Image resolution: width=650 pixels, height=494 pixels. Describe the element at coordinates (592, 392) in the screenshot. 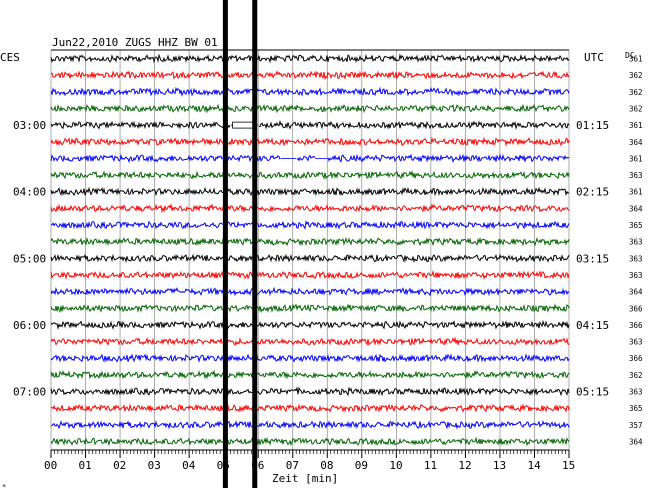

I see `utc-time-label: 05:15` at that location.